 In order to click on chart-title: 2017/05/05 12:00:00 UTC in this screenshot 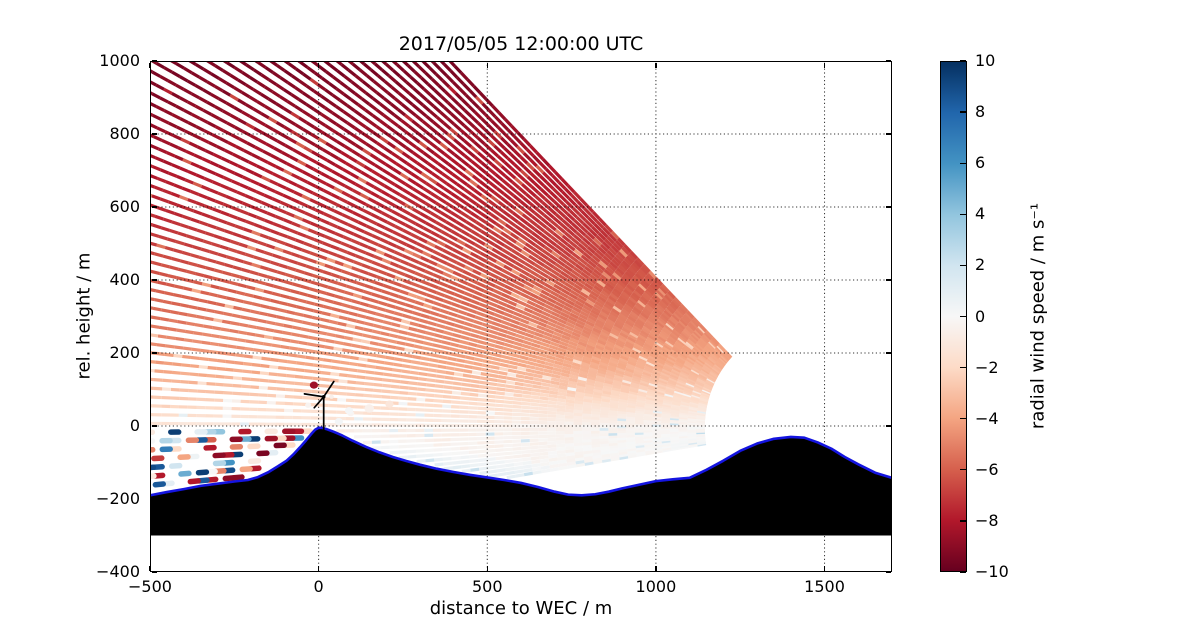, I will do `click(521, 44)`.